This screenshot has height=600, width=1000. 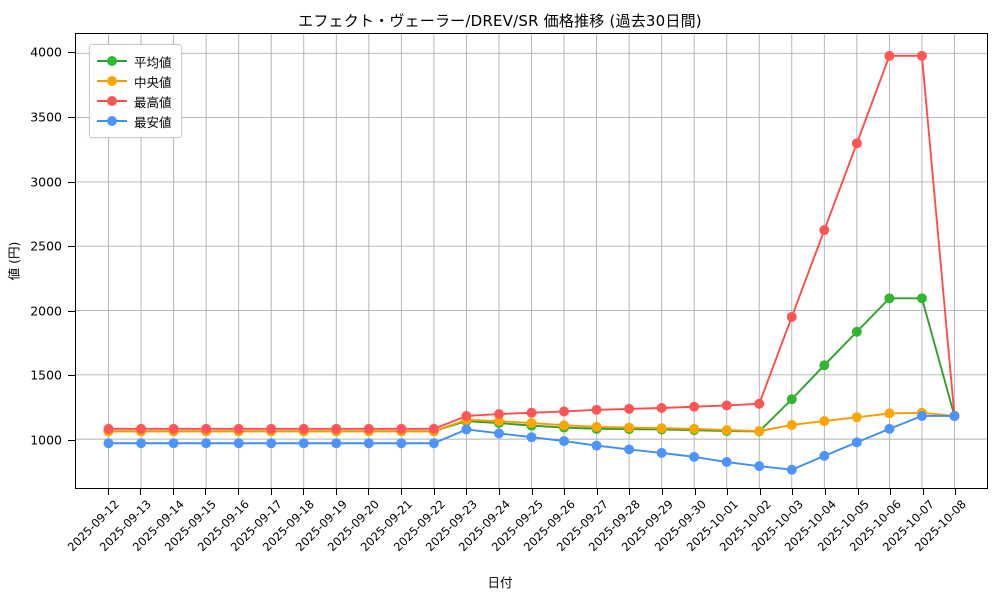 I want to click on y-tick-label: 1000, so click(x=46, y=440).